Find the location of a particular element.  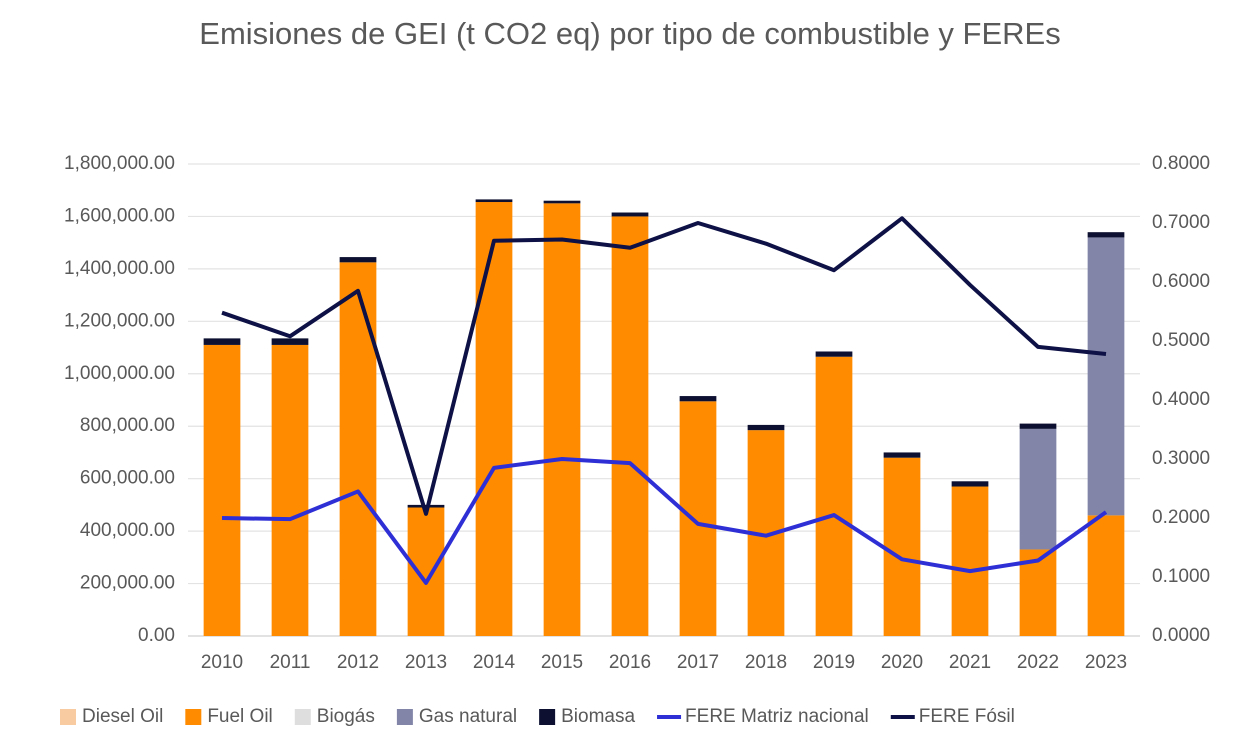

y2-tick-label: 0.2000 is located at coordinates (1181, 517).